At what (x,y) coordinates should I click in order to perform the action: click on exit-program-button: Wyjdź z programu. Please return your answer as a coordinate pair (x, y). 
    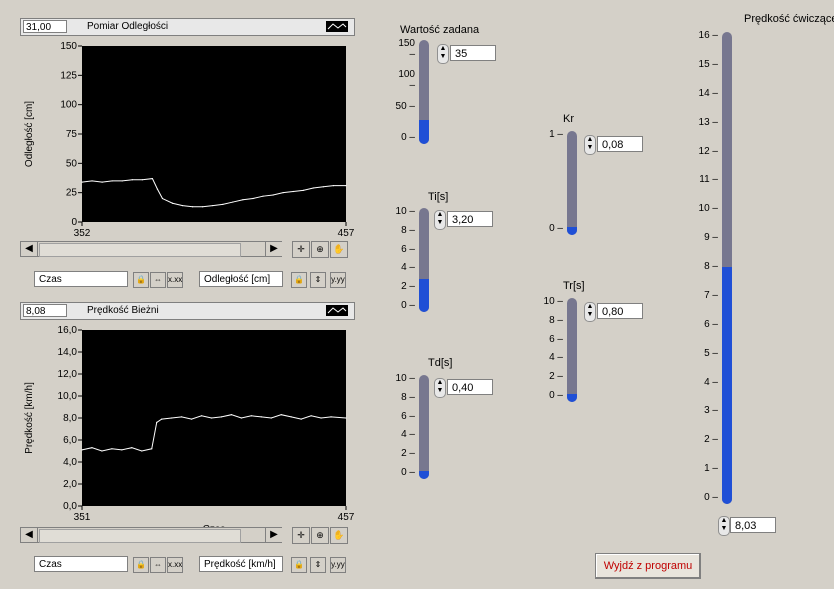
    Looking at the image, I should click on (648, 566).